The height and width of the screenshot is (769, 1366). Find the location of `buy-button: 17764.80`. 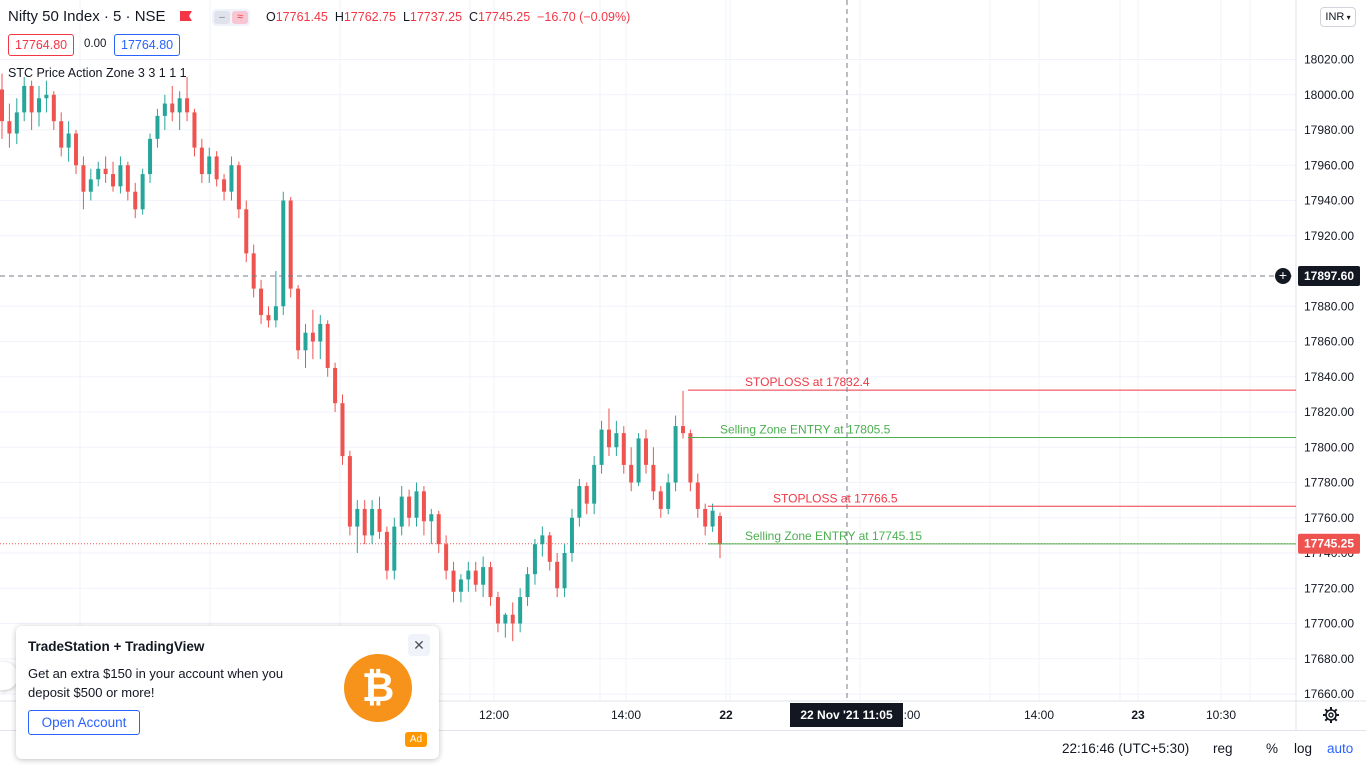

buy-button: 17764.80 is located at coordinates (147, 45).